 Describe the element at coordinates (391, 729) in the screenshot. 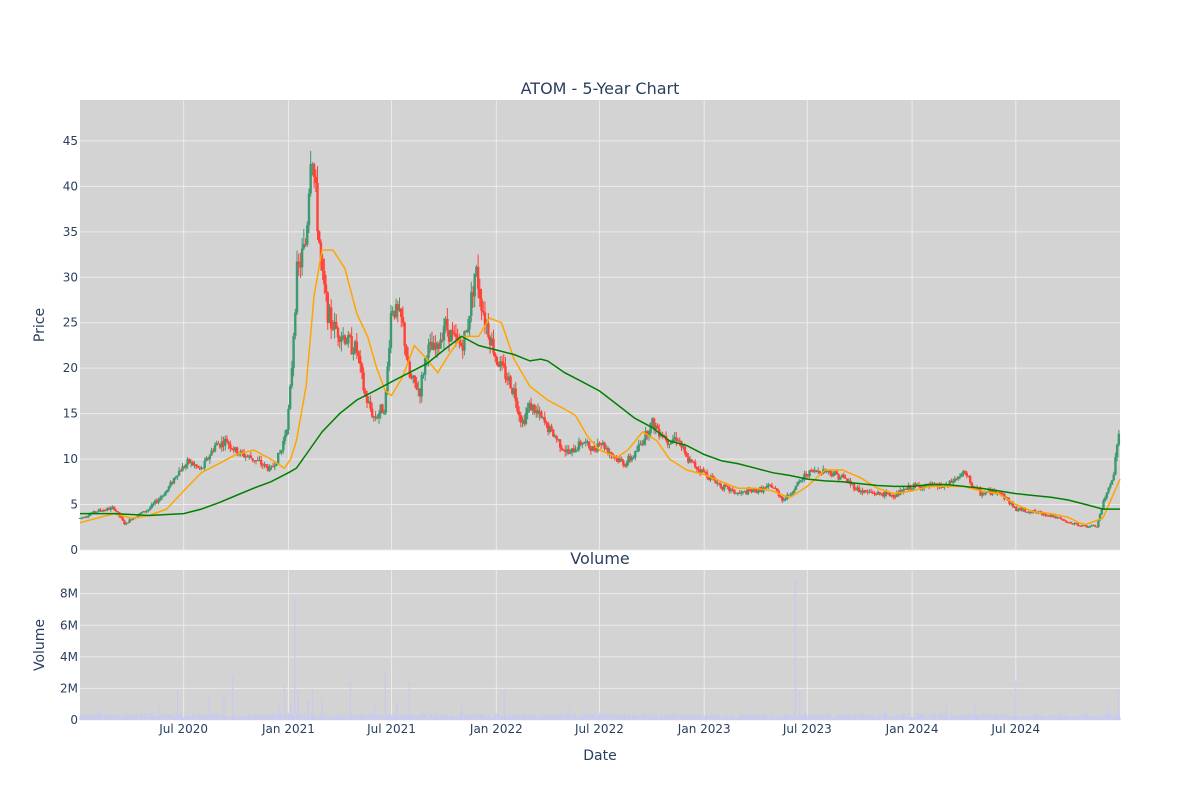

I see `x-tick-label: Jul 2021` at that location.